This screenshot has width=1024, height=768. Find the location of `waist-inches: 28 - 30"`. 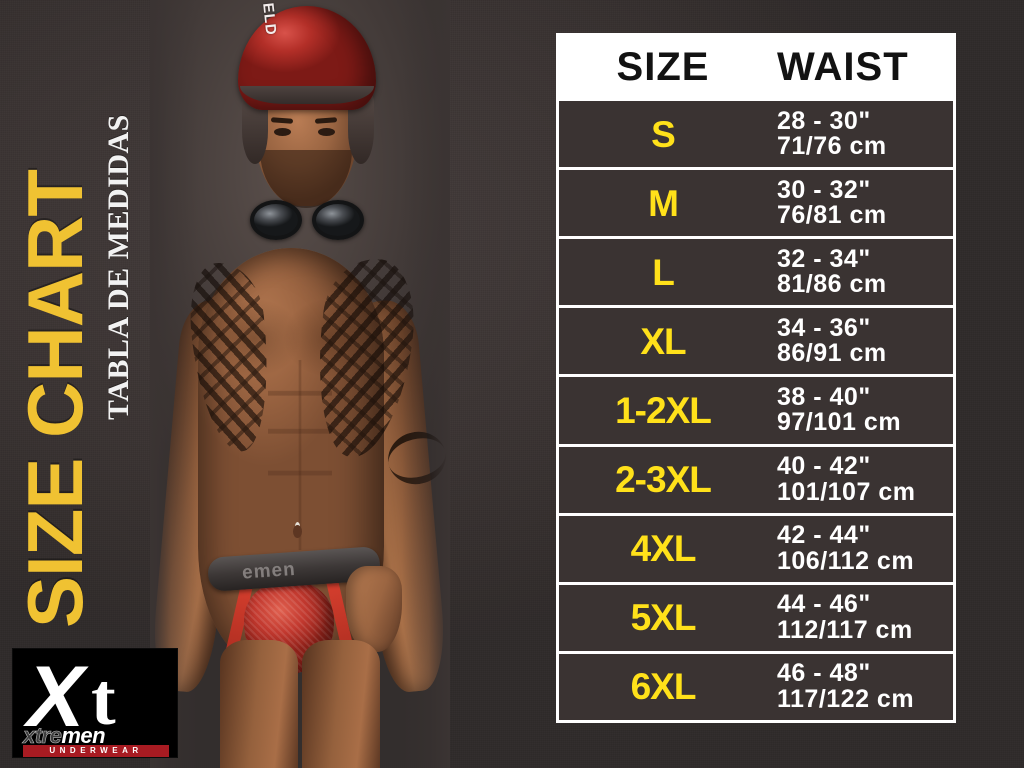

waist-inches: 28 - 30" is located at coordinates (824, 120).